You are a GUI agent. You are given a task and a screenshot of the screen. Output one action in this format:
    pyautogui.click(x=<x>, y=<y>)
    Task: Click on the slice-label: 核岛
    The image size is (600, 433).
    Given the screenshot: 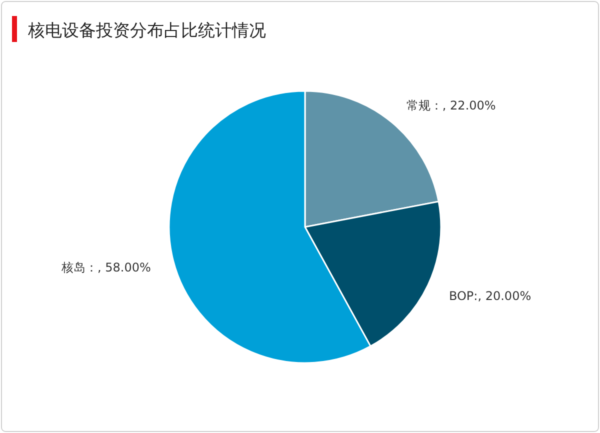 What is the action you would take?
    pyautogui.click(x=73, y=267)
    